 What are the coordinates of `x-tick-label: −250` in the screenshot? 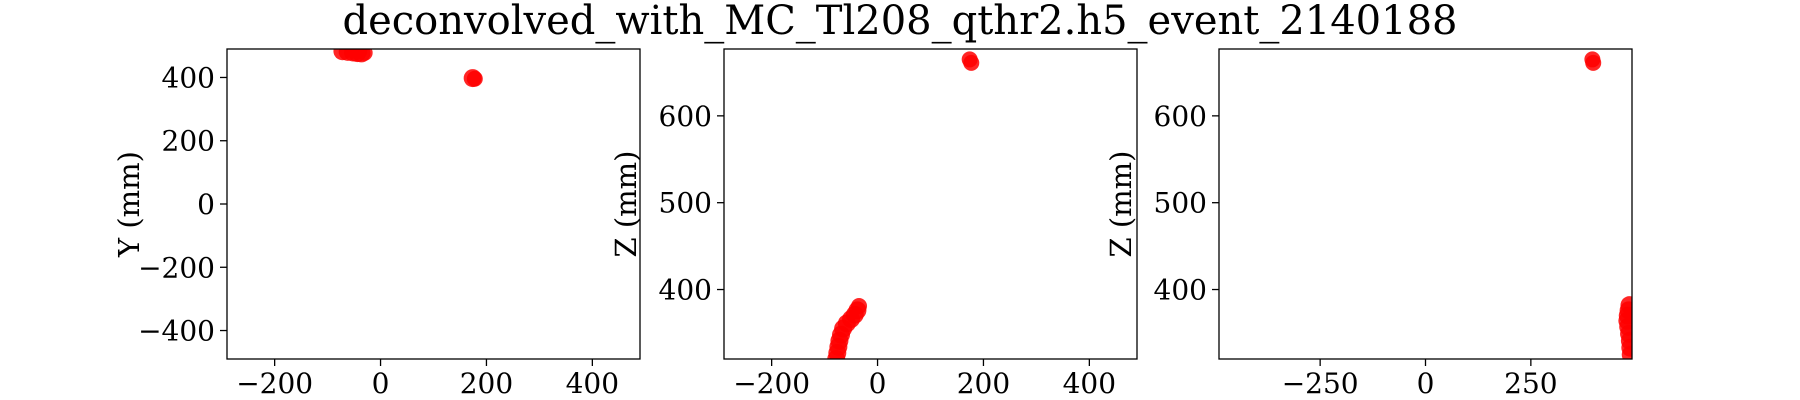 It's located at (1320, 383).